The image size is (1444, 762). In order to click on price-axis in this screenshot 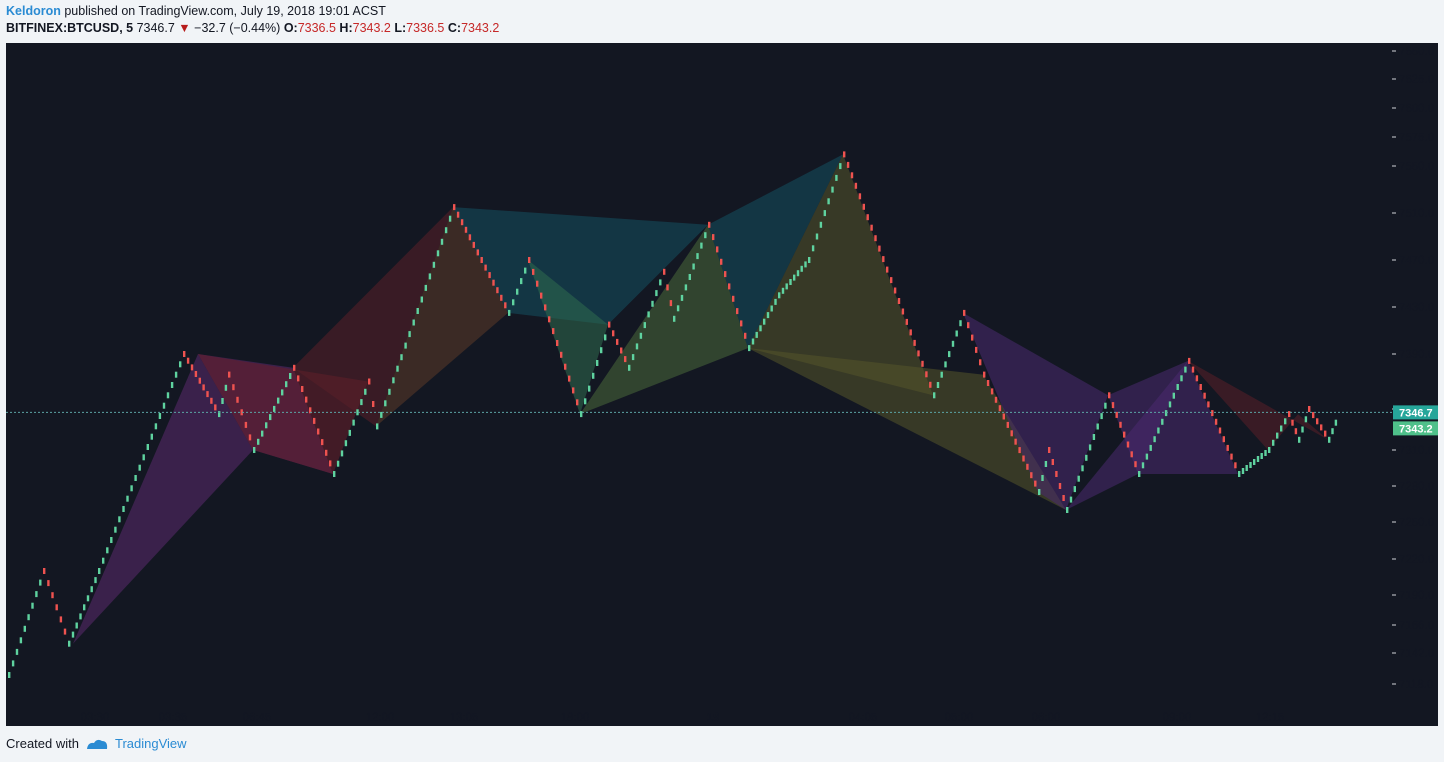, I will do `click(1415, 374)`.